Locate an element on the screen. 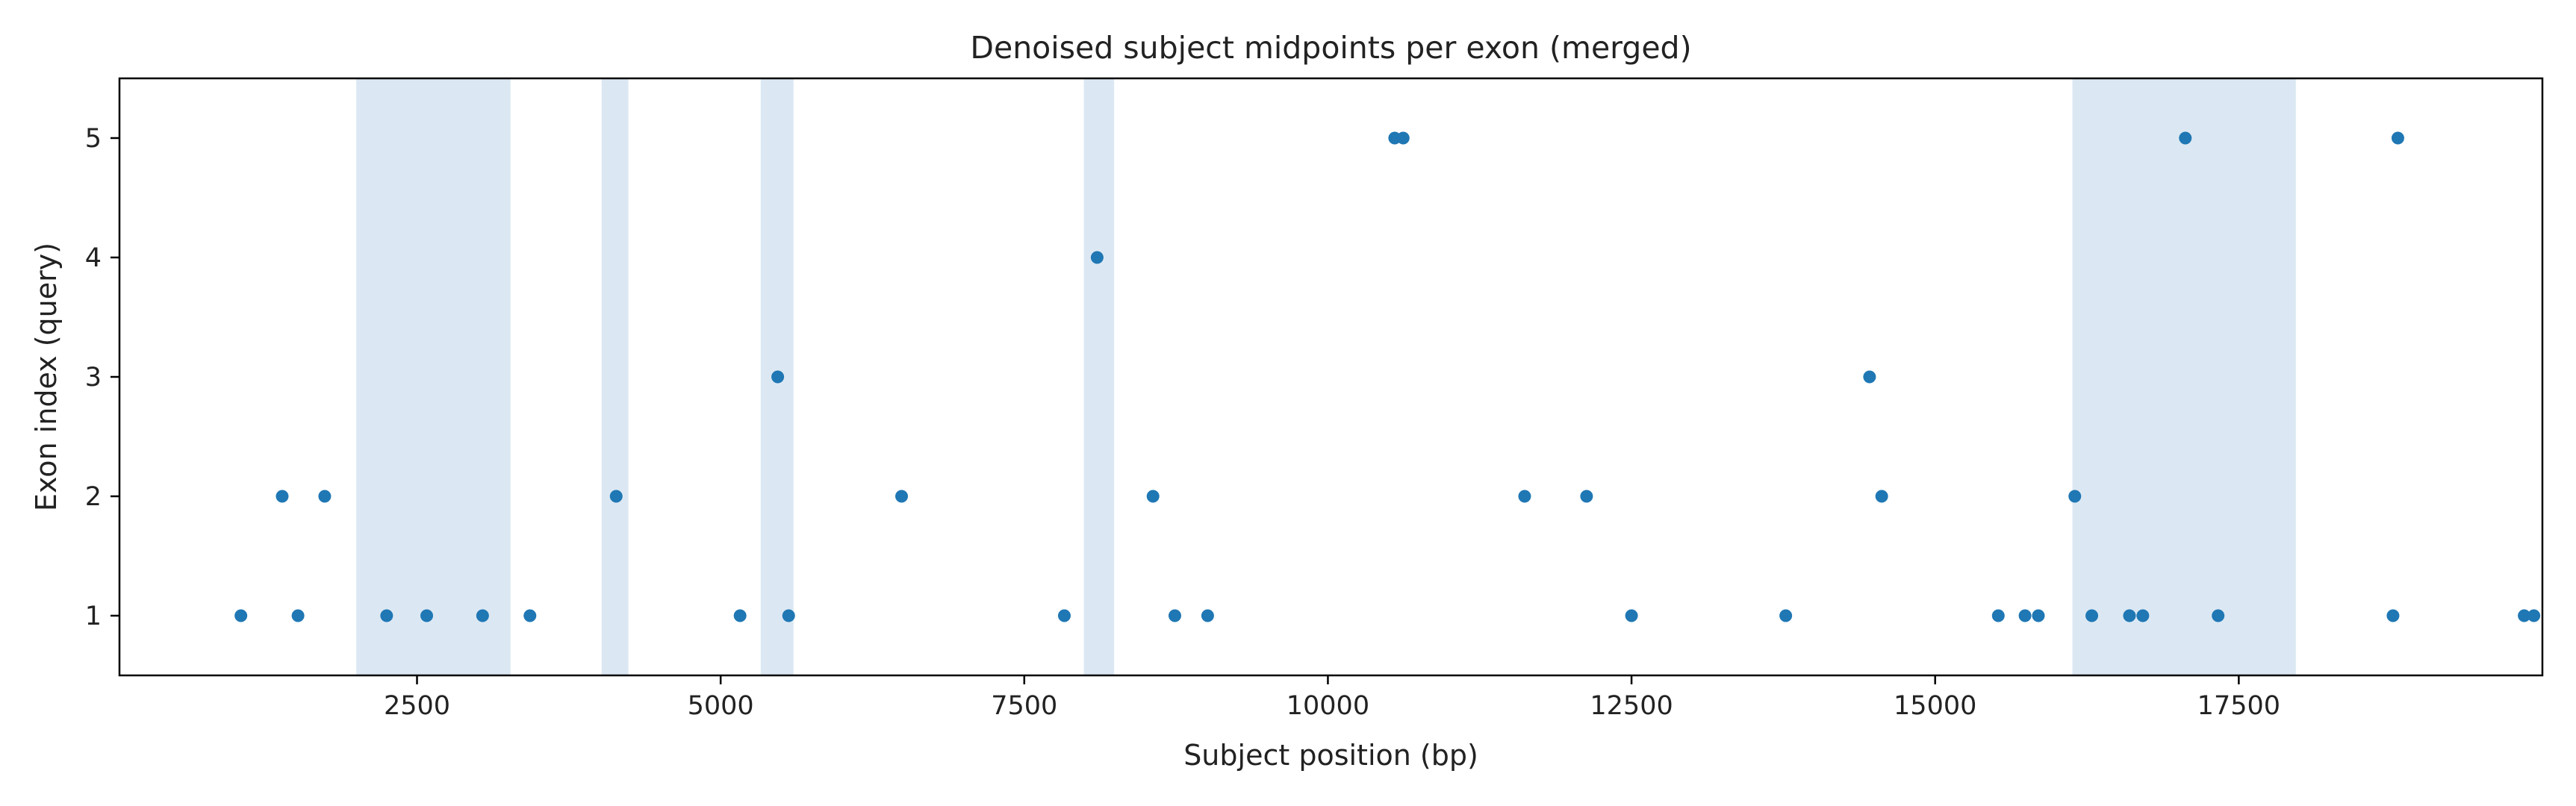 The width and height of the screenshot is (2576, 806). x-tick-label: 12500 is located at coordinates (1631, 706).